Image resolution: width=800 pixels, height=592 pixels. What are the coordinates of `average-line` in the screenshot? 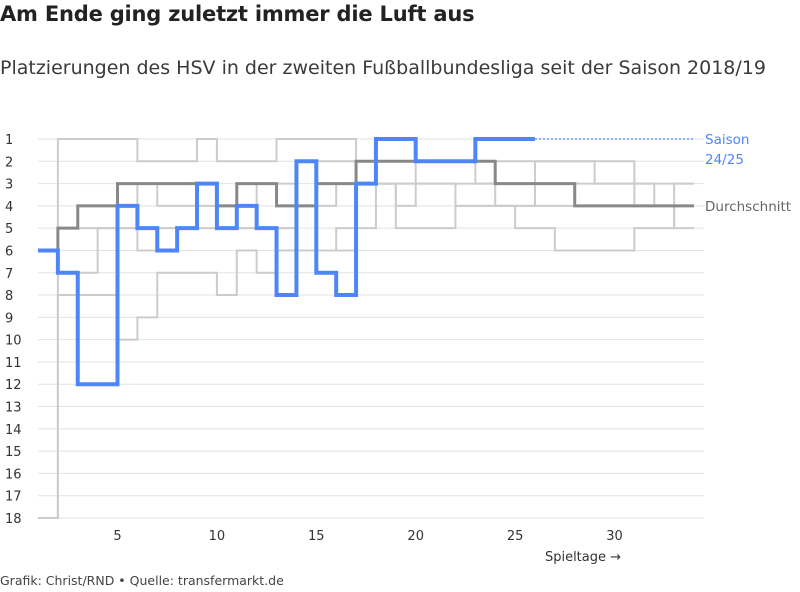 It's located at (366, 205).